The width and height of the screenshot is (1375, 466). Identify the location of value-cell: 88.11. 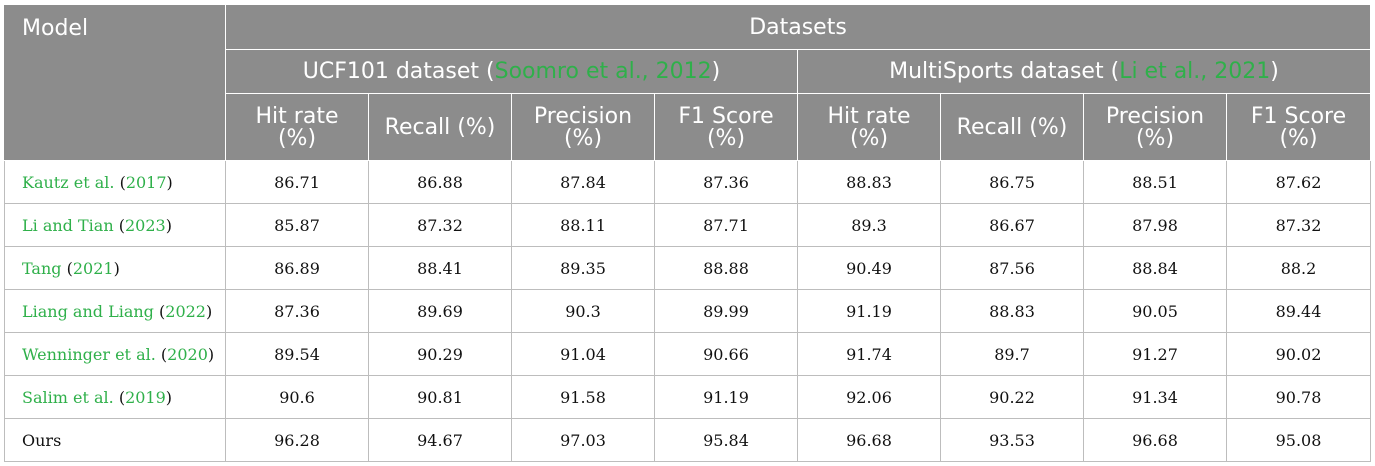
(583, 225).